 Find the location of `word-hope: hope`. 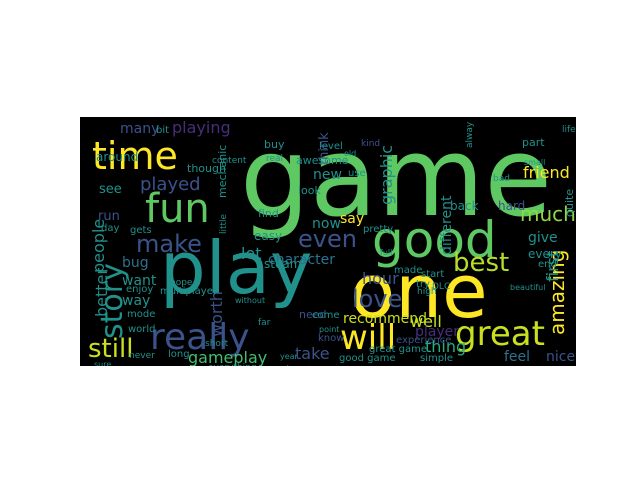

word-hope: hope is located at coordinates (181, 283).